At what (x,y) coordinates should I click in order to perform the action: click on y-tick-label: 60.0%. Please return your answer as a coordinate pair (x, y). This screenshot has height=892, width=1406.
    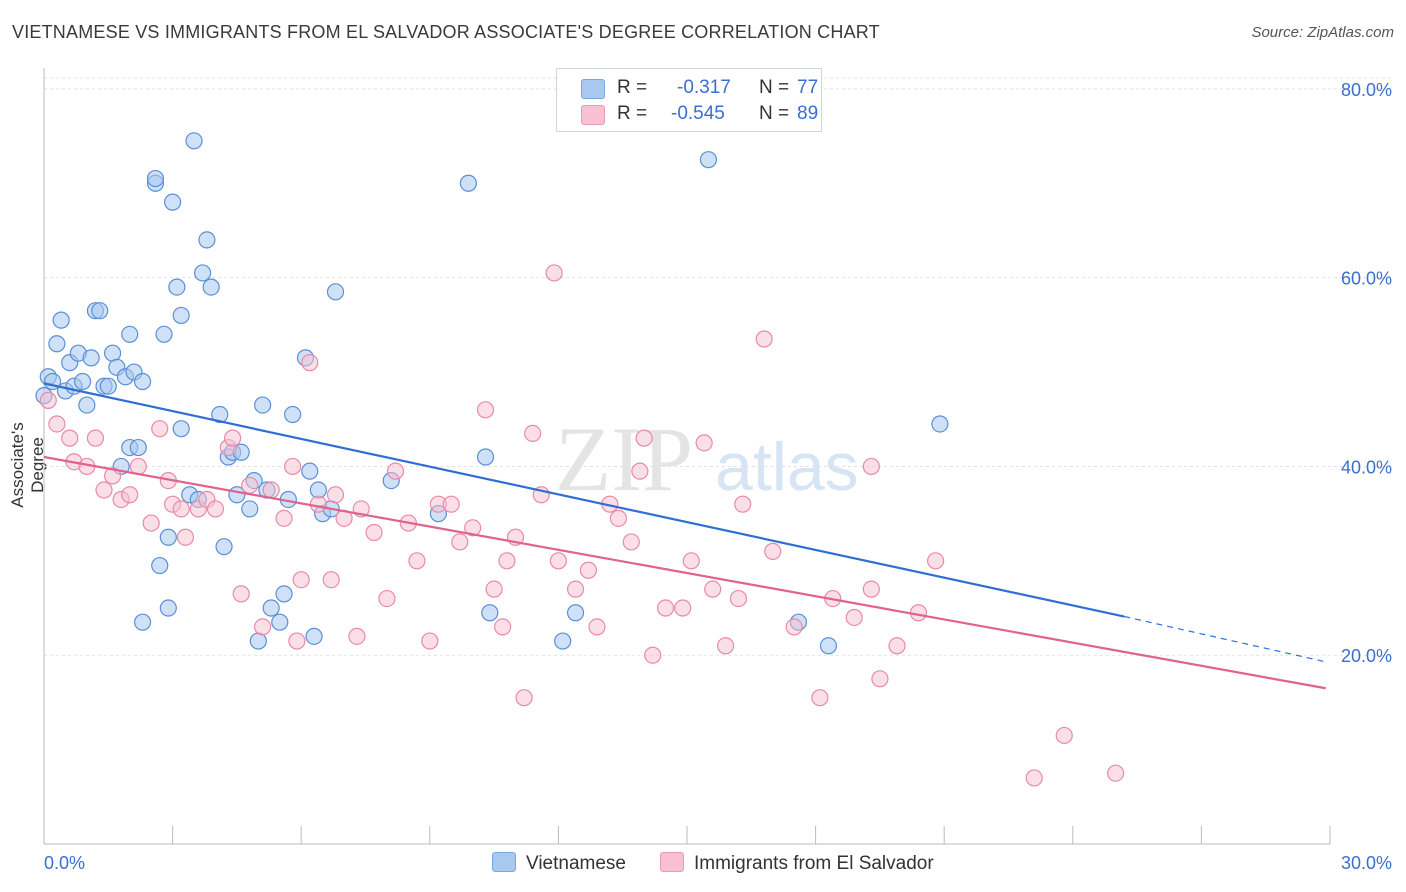
    Looking at the image, I should click on (1366, 279).